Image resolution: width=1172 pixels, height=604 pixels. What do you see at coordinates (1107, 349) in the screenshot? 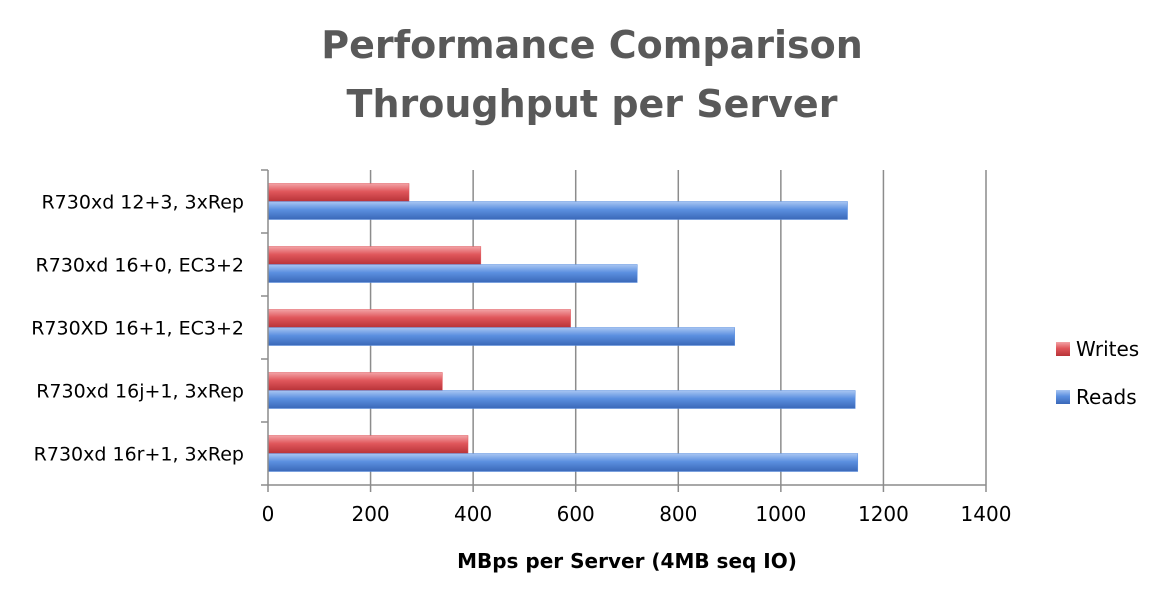
I see `legend-label-writes: Writes` at bounding box center [1107, 349].